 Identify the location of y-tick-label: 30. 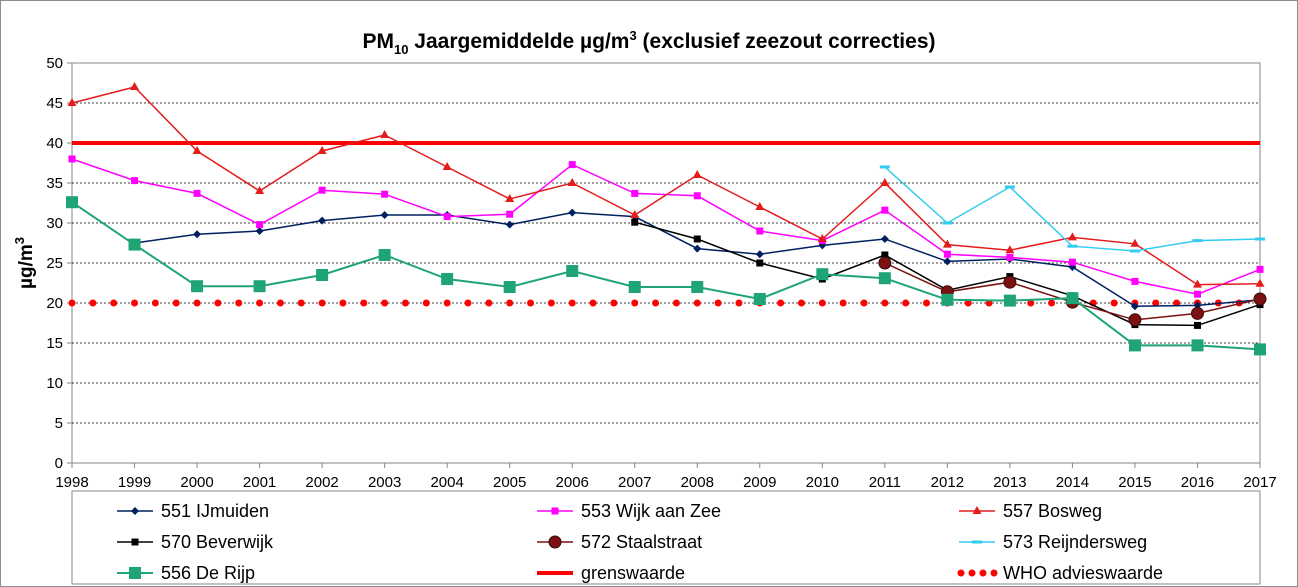
(54, 223).